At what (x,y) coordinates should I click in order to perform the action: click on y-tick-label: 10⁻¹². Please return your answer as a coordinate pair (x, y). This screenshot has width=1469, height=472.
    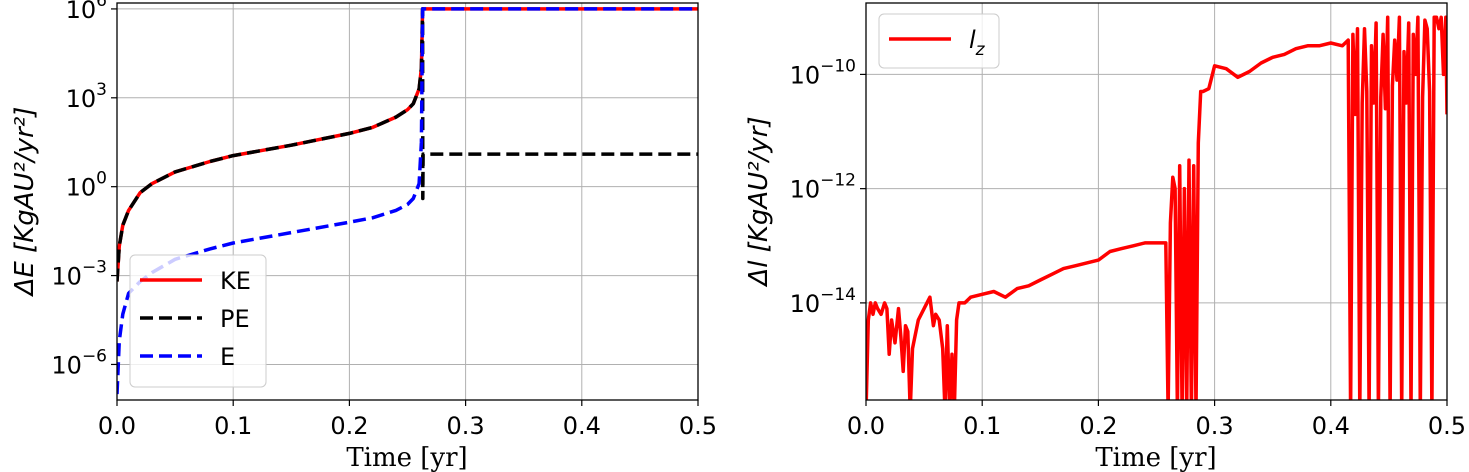
    Looking at the image, I should click on (823, 187).